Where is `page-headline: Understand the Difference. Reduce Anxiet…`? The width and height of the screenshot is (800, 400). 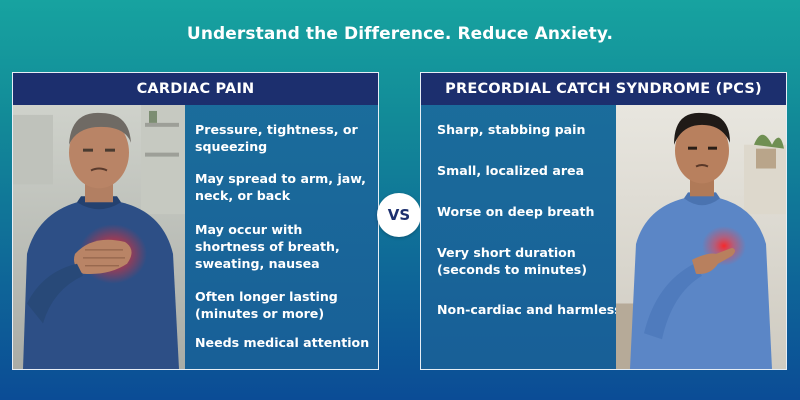
page-headline: Understand the Difference. Reduce Anxiet… is located at coordinates (400, 34).